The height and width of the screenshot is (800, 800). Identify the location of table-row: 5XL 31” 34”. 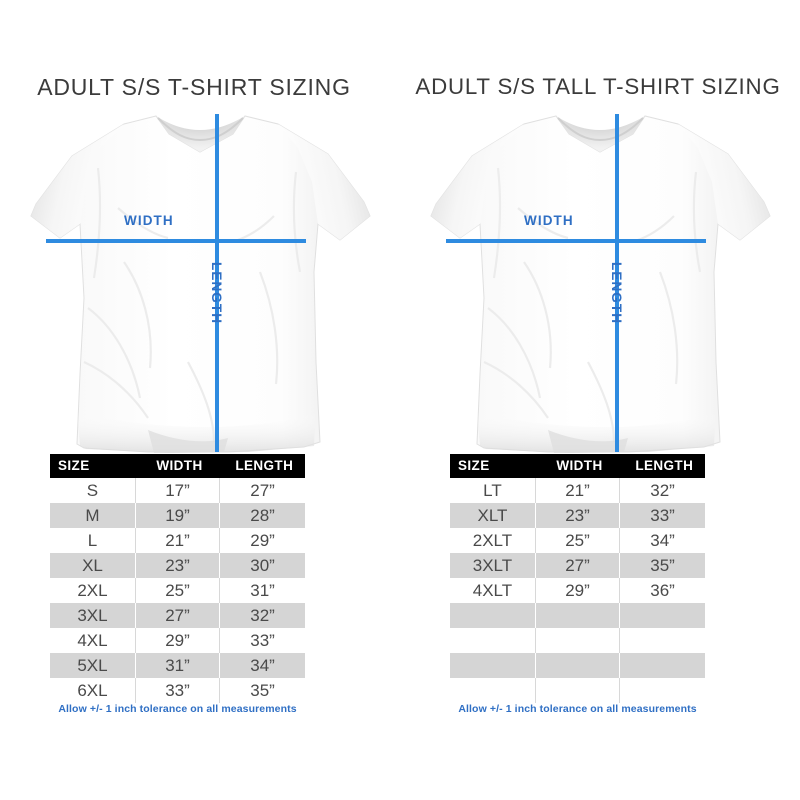
(177, 665).